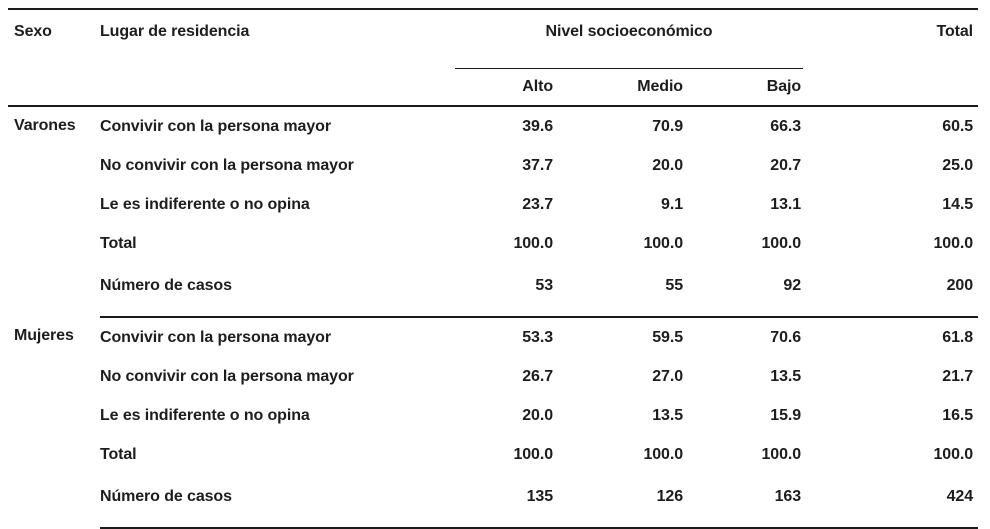 This screenshot has height=529, width=990. Describe the element at coordinates (667, 415) in the screenshot. I see `value-medio: 13.5` at that location.